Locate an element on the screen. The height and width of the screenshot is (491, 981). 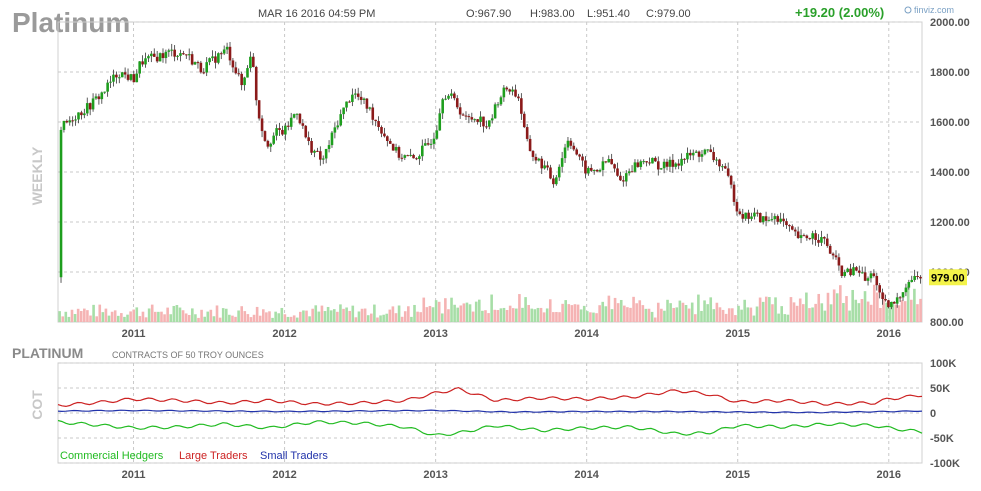
price-y-tick-label: 2000.00 is located at coordinates (950, 23).